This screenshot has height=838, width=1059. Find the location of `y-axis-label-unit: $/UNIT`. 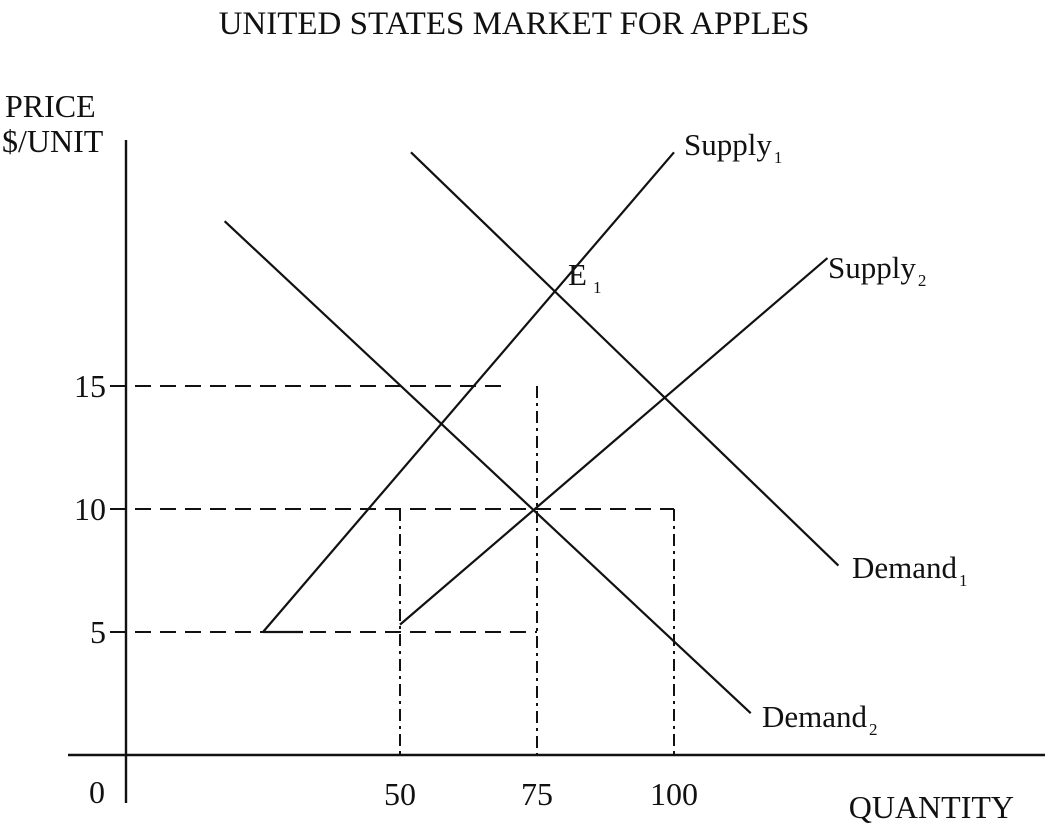

y-axis-label-unit: $/UNIT is located at coordinates (53, 141).